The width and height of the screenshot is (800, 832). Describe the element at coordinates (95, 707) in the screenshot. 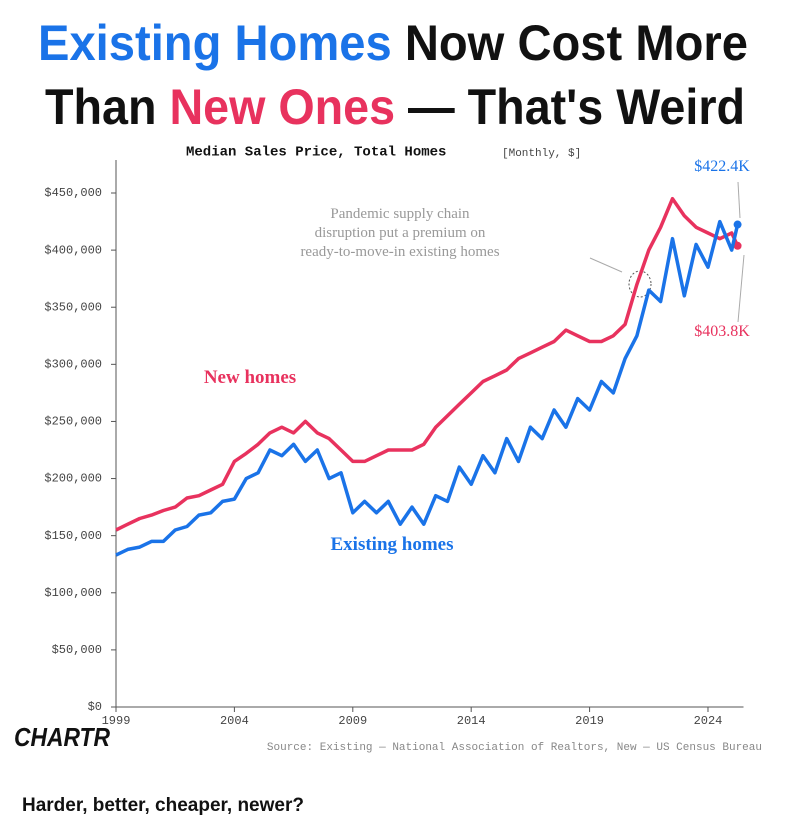

I see `y-tick-label: $0` at that location.